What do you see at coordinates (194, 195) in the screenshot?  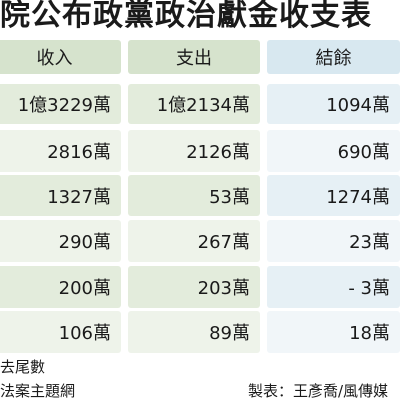 I see `expense-cell: 53萬` at bounding box center [194, 195].